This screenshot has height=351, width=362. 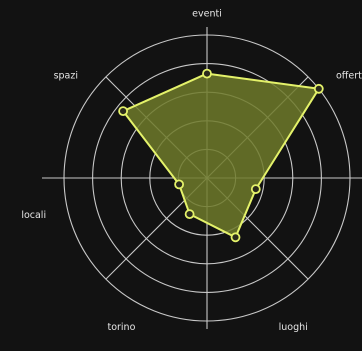 I want to click on axis-label-torino: torino, so click(x=121, y=327).